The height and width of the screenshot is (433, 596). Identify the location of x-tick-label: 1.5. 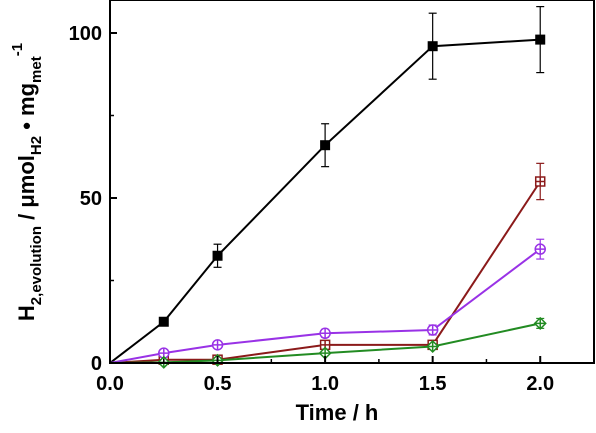
(433, 384).